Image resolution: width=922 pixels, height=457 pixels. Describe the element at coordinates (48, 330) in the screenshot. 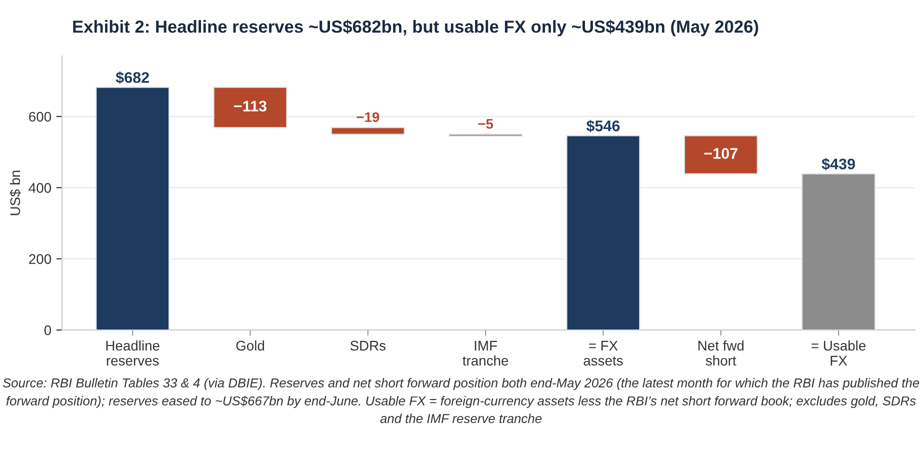

I see `y-tick-label: 0` at that location.